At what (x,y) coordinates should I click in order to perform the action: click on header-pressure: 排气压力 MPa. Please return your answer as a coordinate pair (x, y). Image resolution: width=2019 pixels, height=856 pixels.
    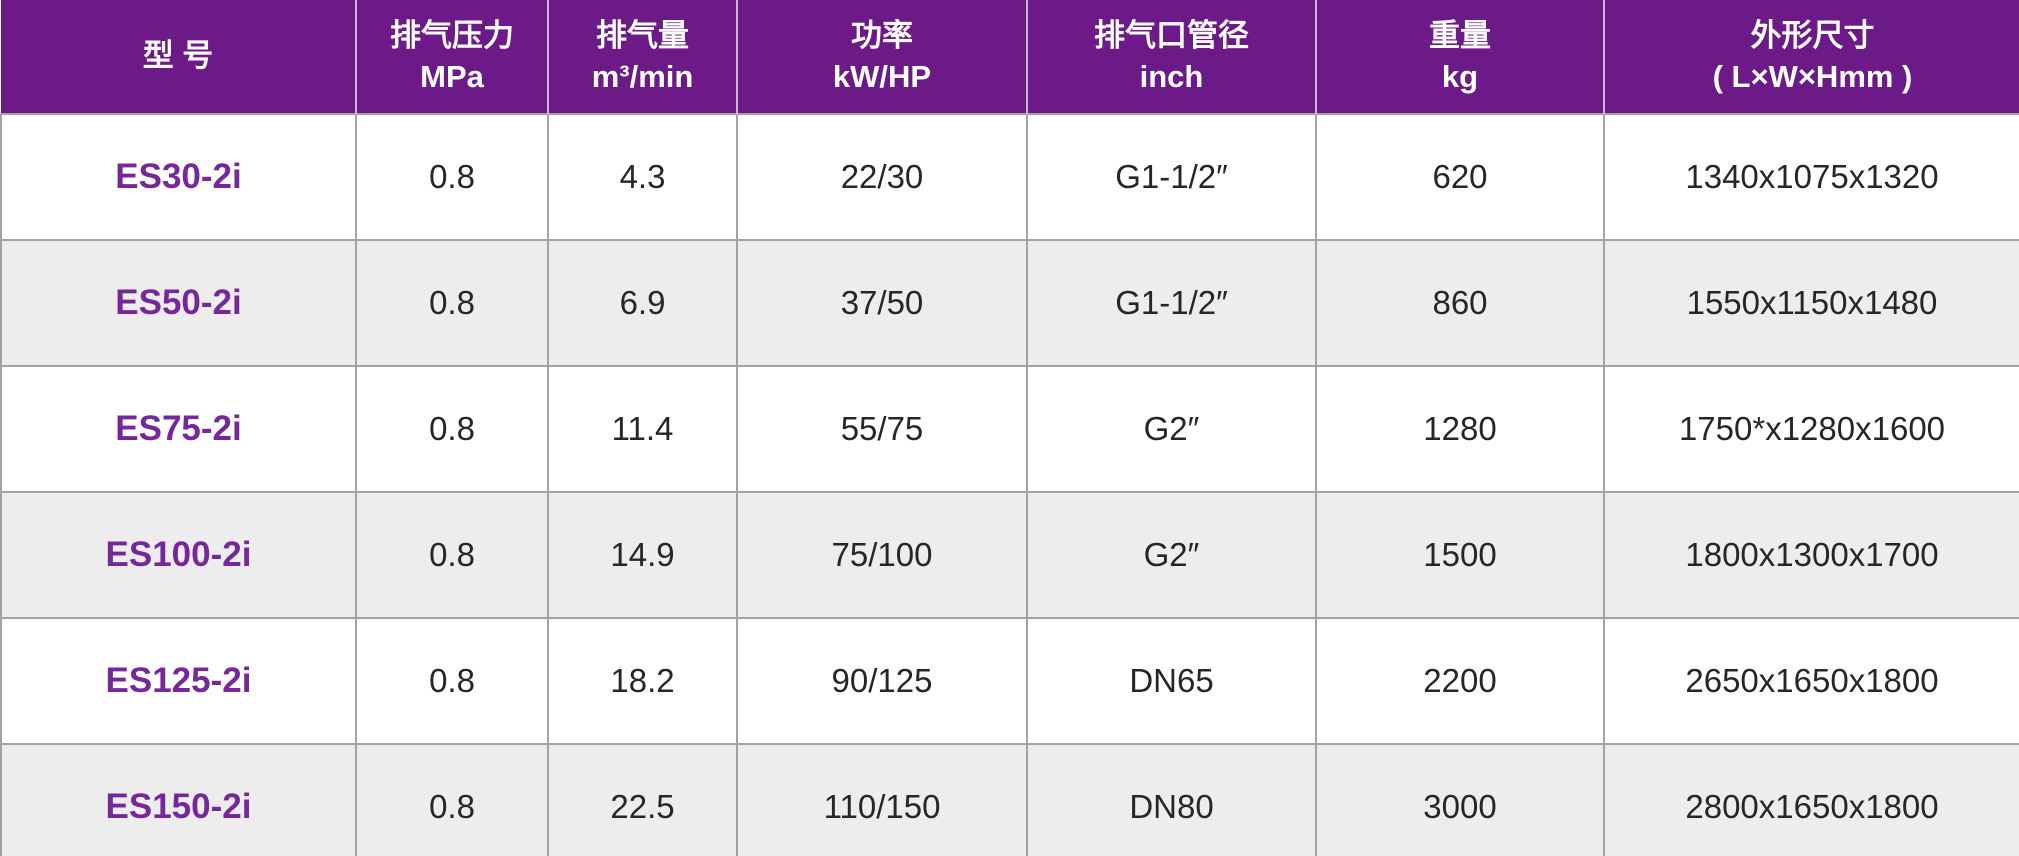
    Looking at the image, I should click on (451, 57).